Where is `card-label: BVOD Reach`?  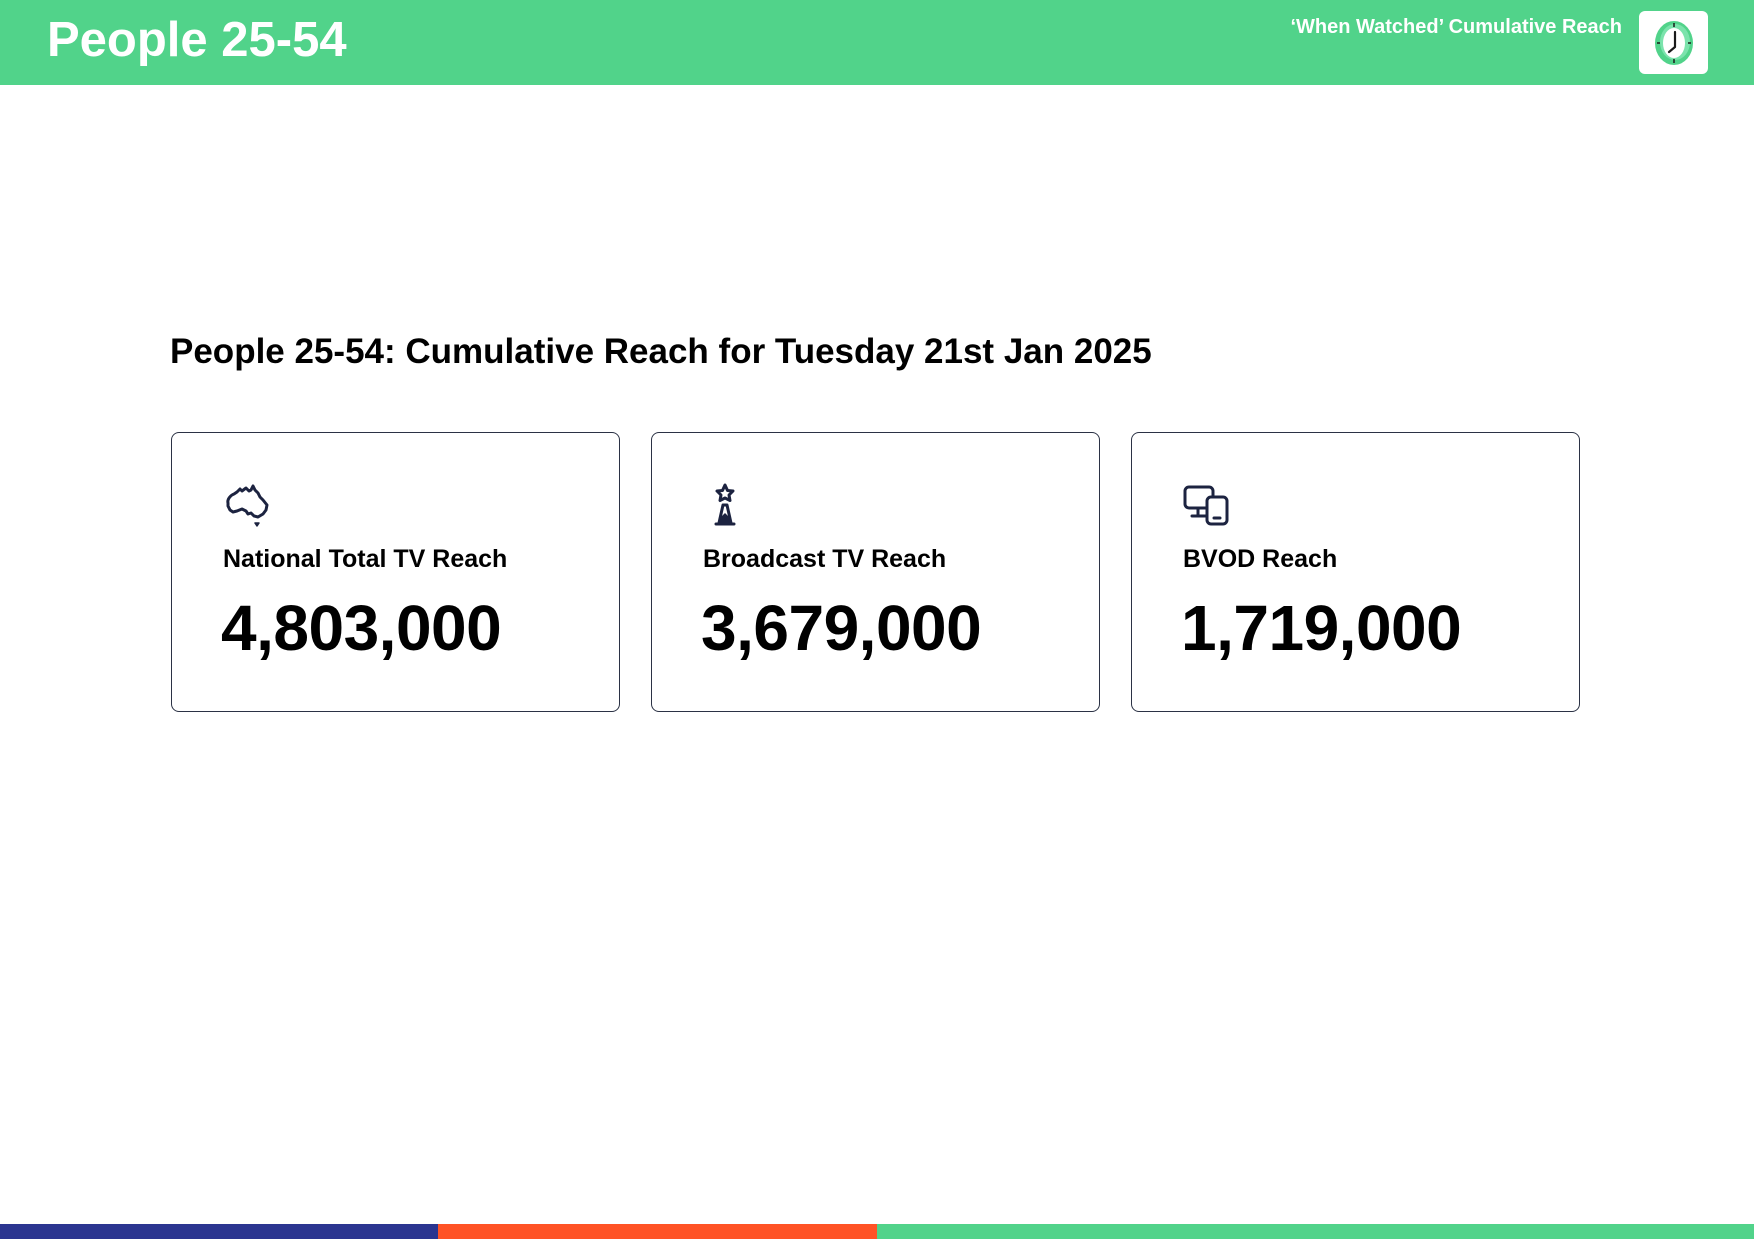
card-label: BVOD Reach is located at coordinates (1260, 559).